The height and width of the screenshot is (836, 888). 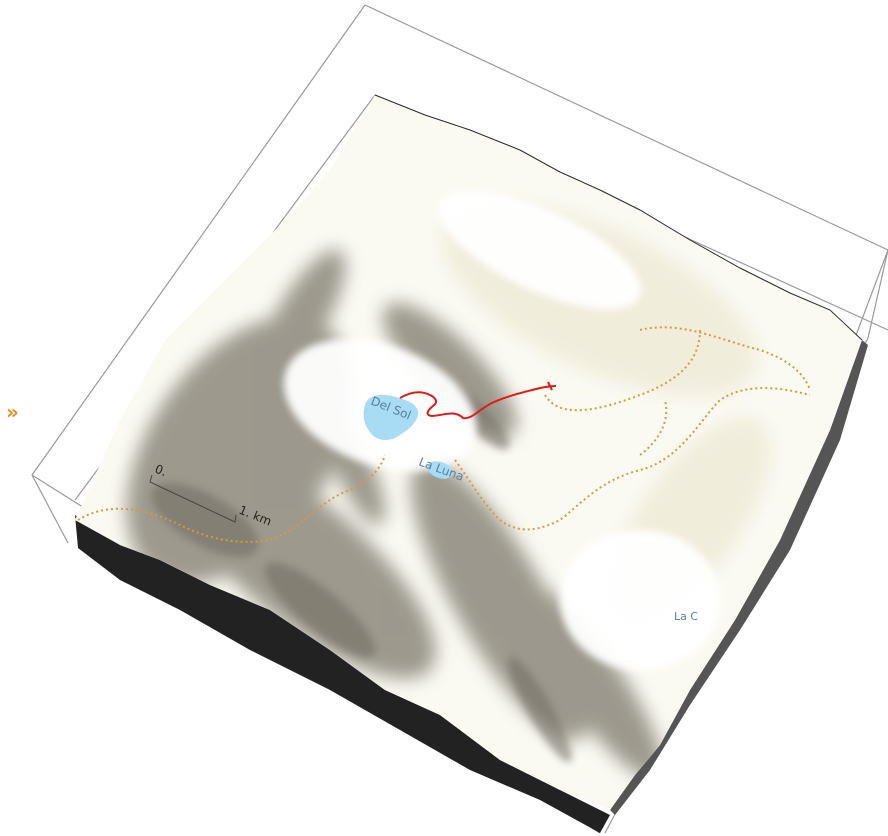 I want to click on double-chevron-right-icon: », so click(x=12, y=412).